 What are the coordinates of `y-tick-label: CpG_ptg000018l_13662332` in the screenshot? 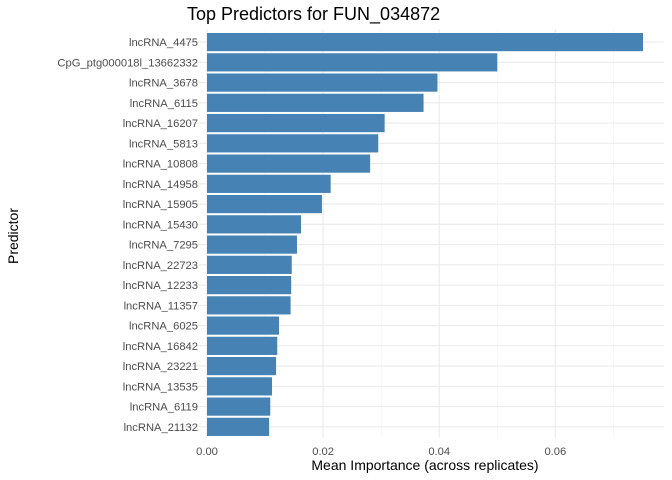 It's located at (127, 63).